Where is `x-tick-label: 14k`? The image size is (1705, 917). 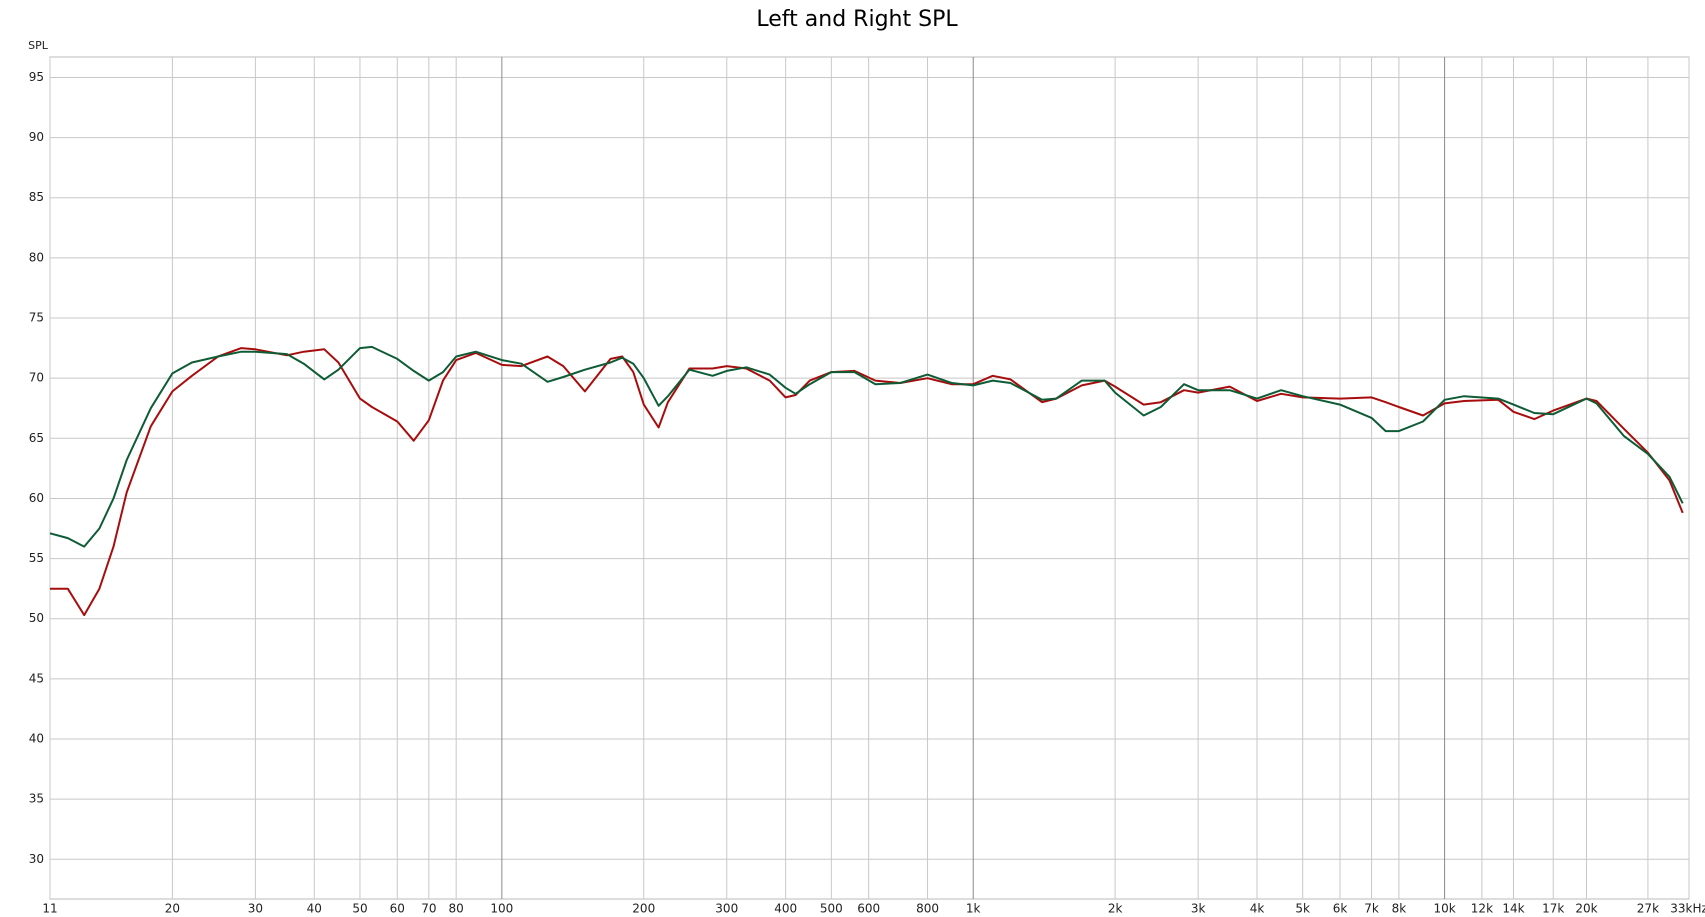 x-tick-label: 14k is located at coordinates (1513, 909).